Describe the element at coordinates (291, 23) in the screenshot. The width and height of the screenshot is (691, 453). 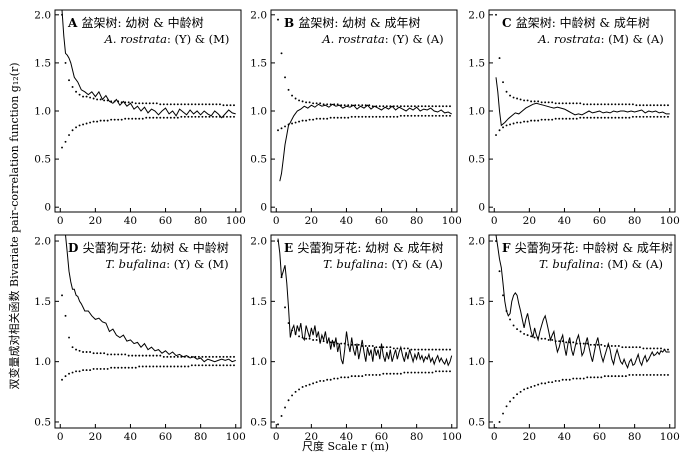
I see `panel-letter: B` at that location.